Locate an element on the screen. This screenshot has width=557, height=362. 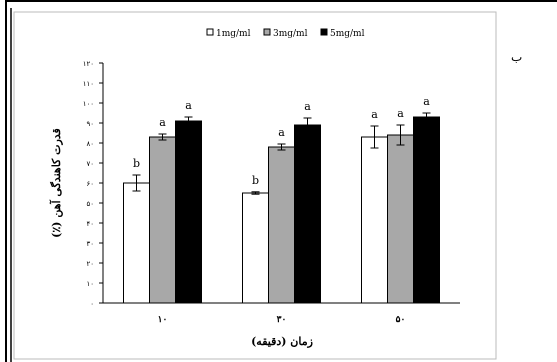
x-tick-label: ۵۰ is located at coordinates (401, 320).